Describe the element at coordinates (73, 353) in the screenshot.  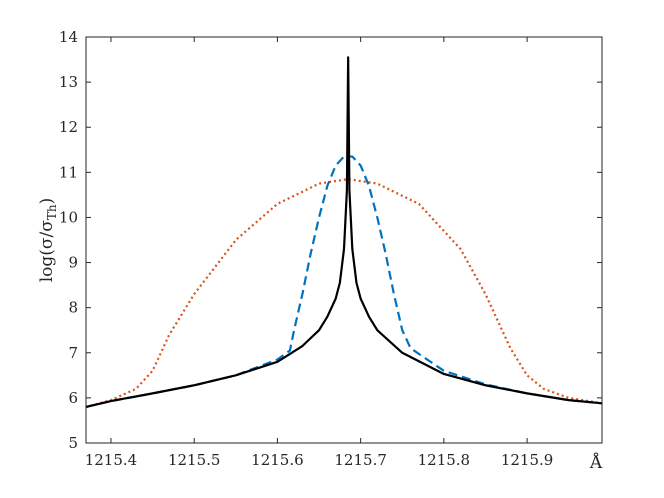
I see `y-tick-label: 7` at that location.